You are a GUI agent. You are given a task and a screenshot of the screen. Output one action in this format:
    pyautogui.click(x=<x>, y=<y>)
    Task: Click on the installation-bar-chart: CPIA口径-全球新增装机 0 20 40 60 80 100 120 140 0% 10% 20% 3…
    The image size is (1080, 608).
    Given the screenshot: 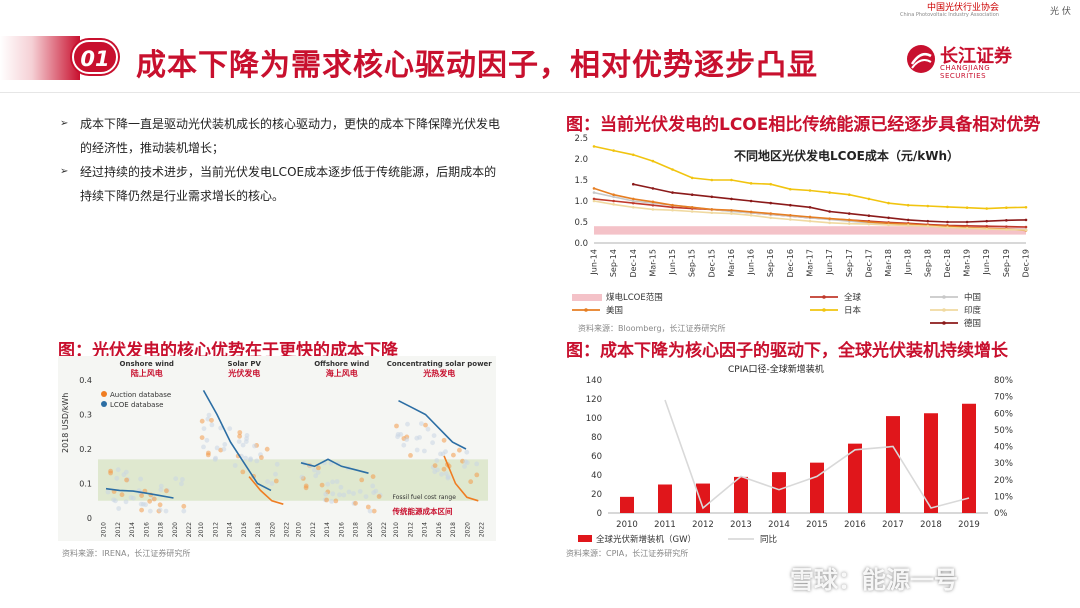 What is the action you would take?
    pyautogui.click(x=795, y=454)
    